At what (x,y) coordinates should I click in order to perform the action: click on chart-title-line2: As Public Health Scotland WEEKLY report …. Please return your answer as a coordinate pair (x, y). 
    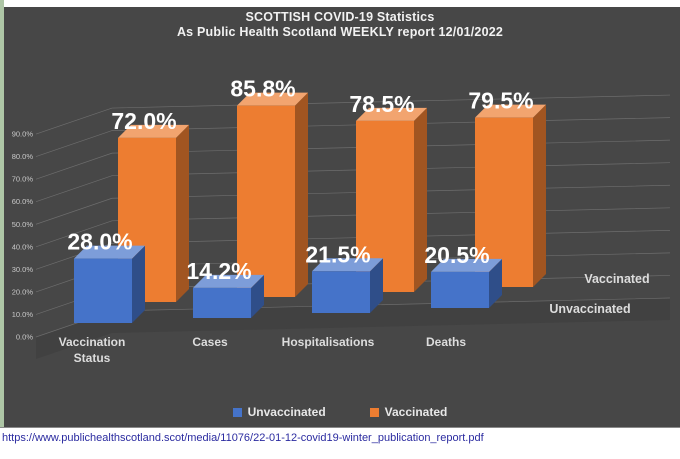
    Looking at the image, I should click on (340, 32).